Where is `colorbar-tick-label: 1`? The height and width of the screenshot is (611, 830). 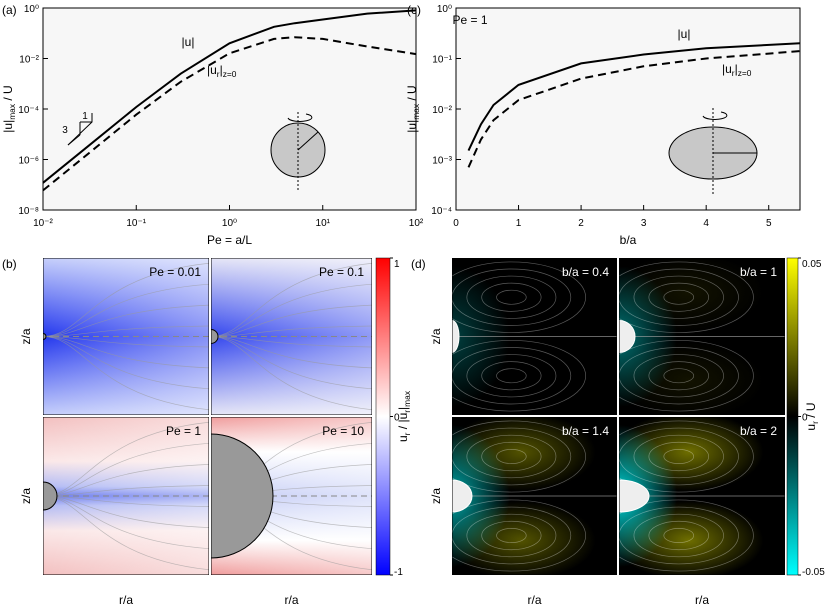
colorbar-tick-label: 1 is located at coordinates (397, 264).